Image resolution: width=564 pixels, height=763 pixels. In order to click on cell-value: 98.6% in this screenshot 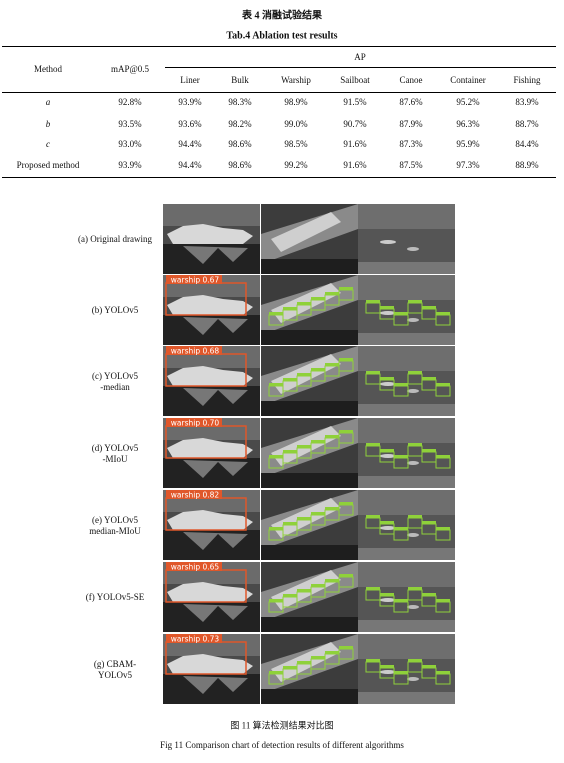, I will do `click(240, 144)`.